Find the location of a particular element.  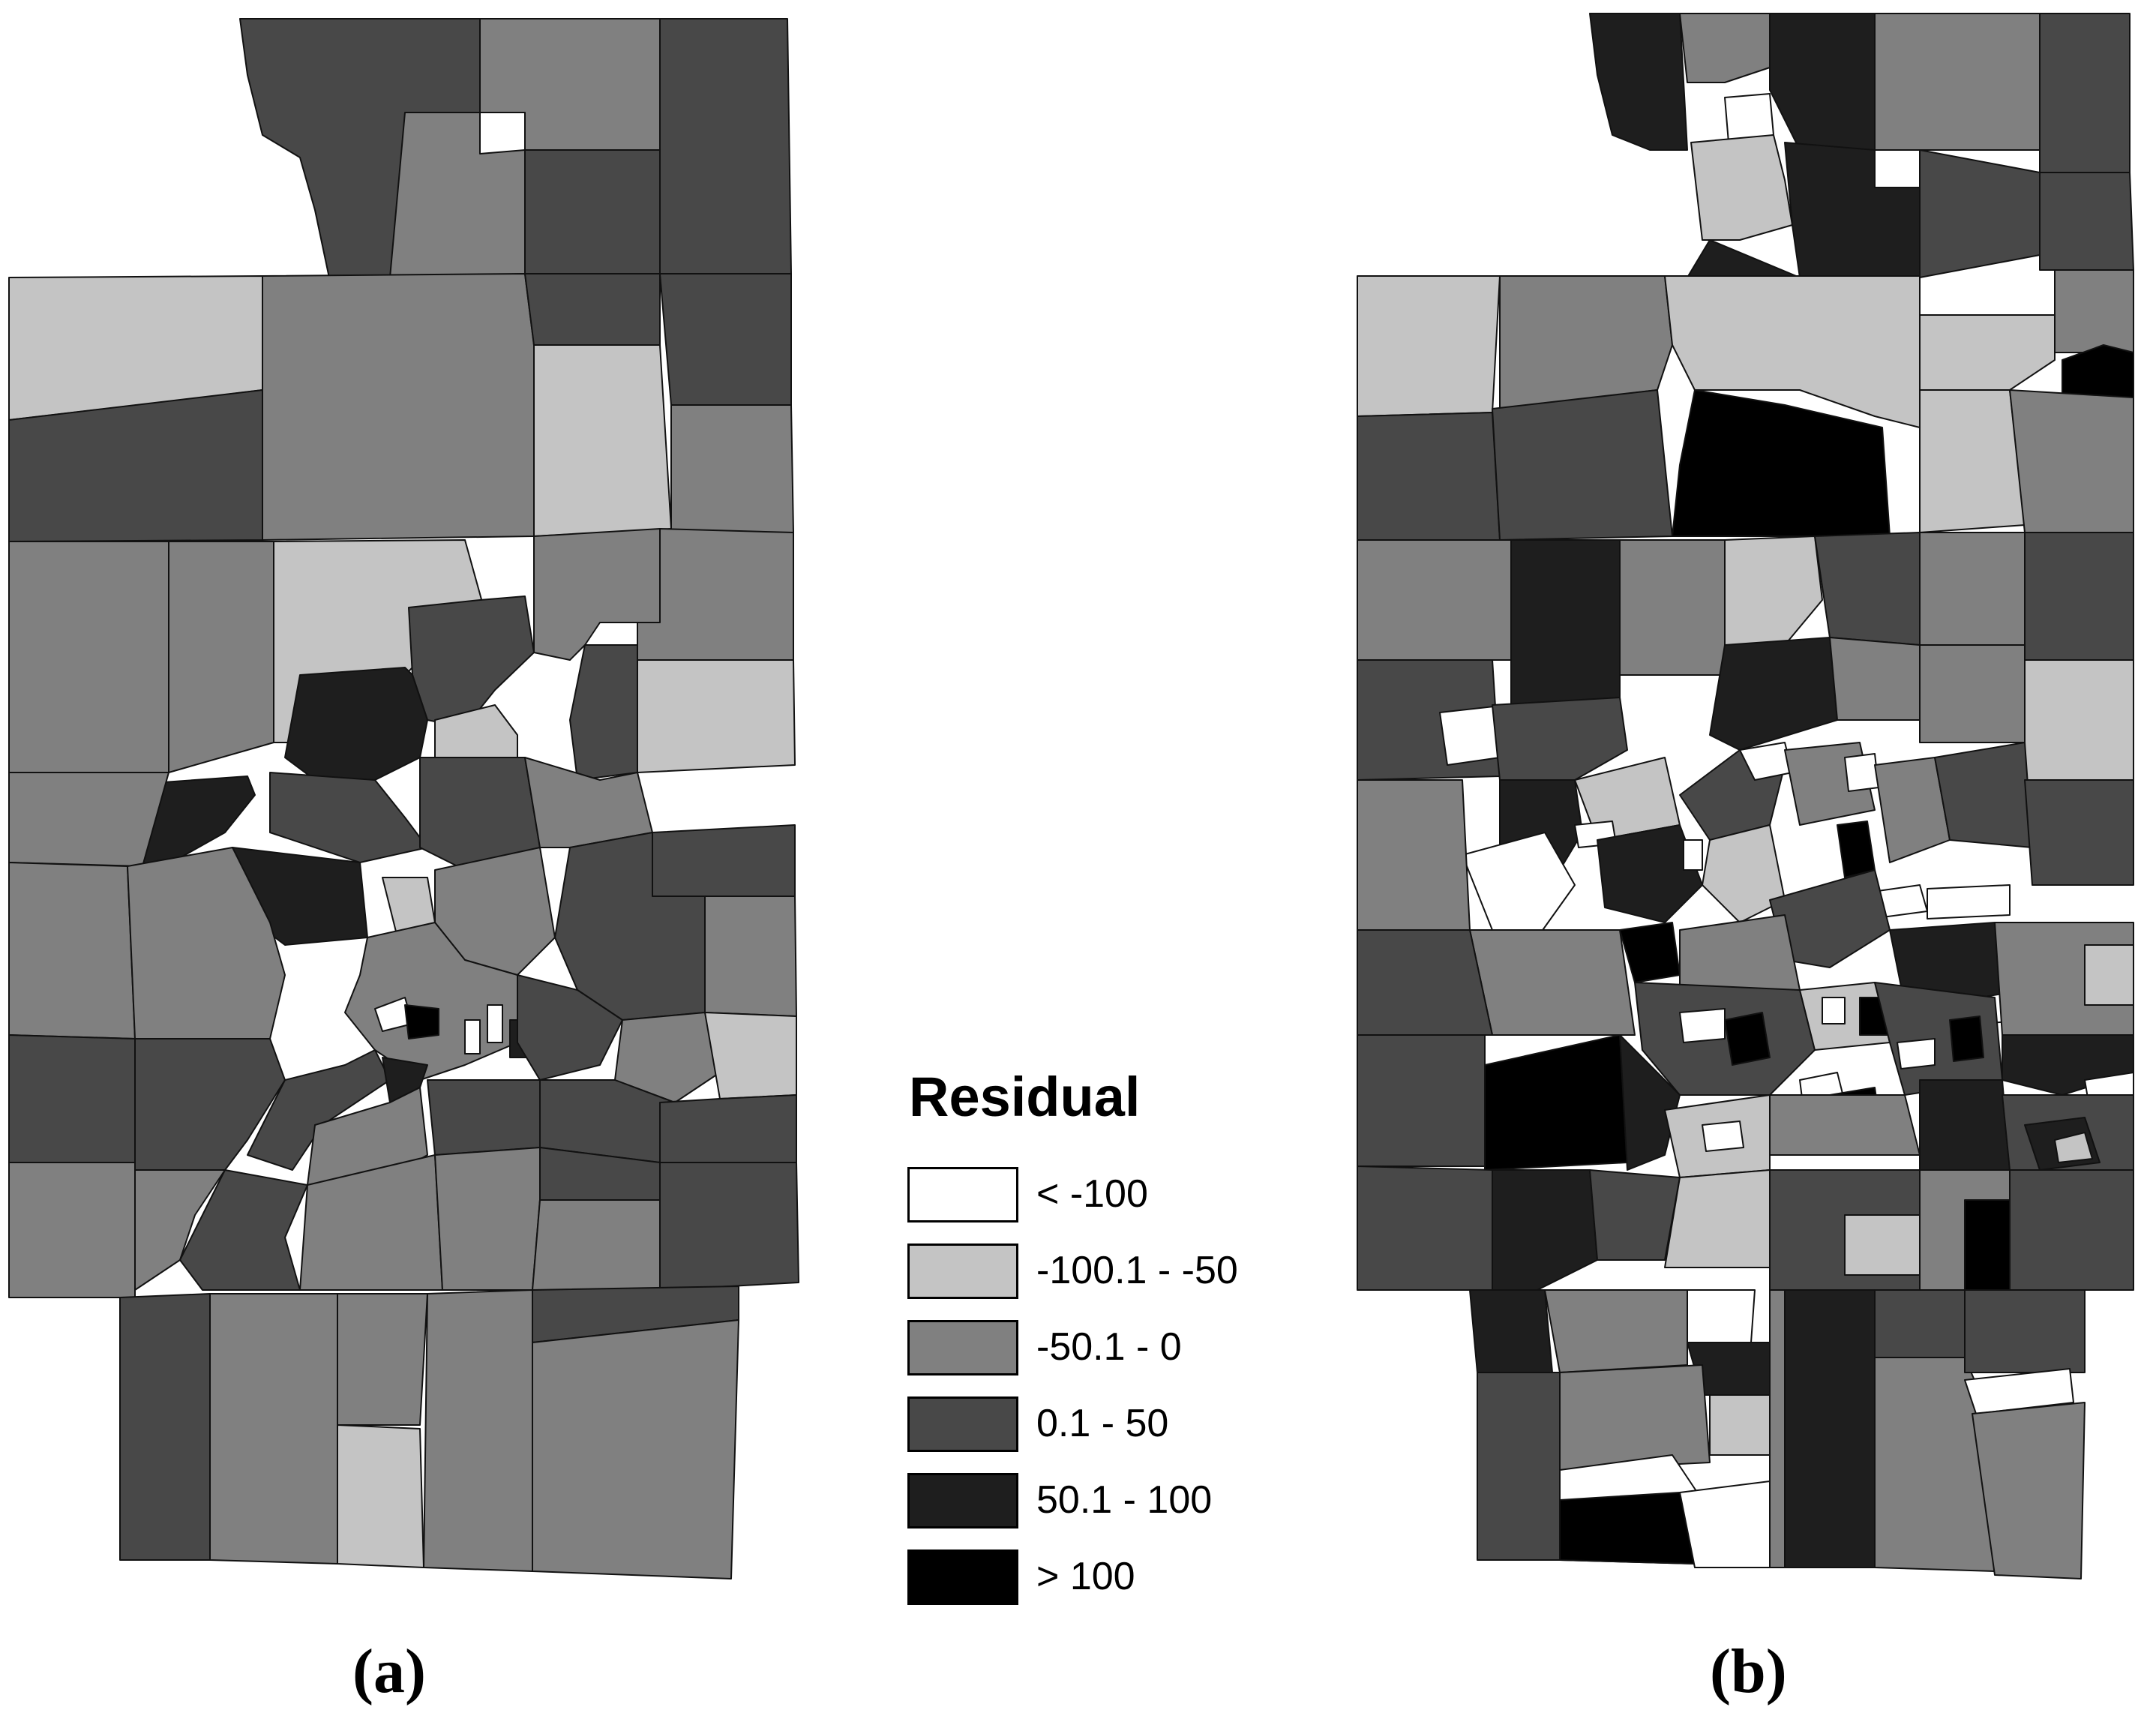

legend-label: 50.1 - 100 is located at coordinates (1124, 1500).